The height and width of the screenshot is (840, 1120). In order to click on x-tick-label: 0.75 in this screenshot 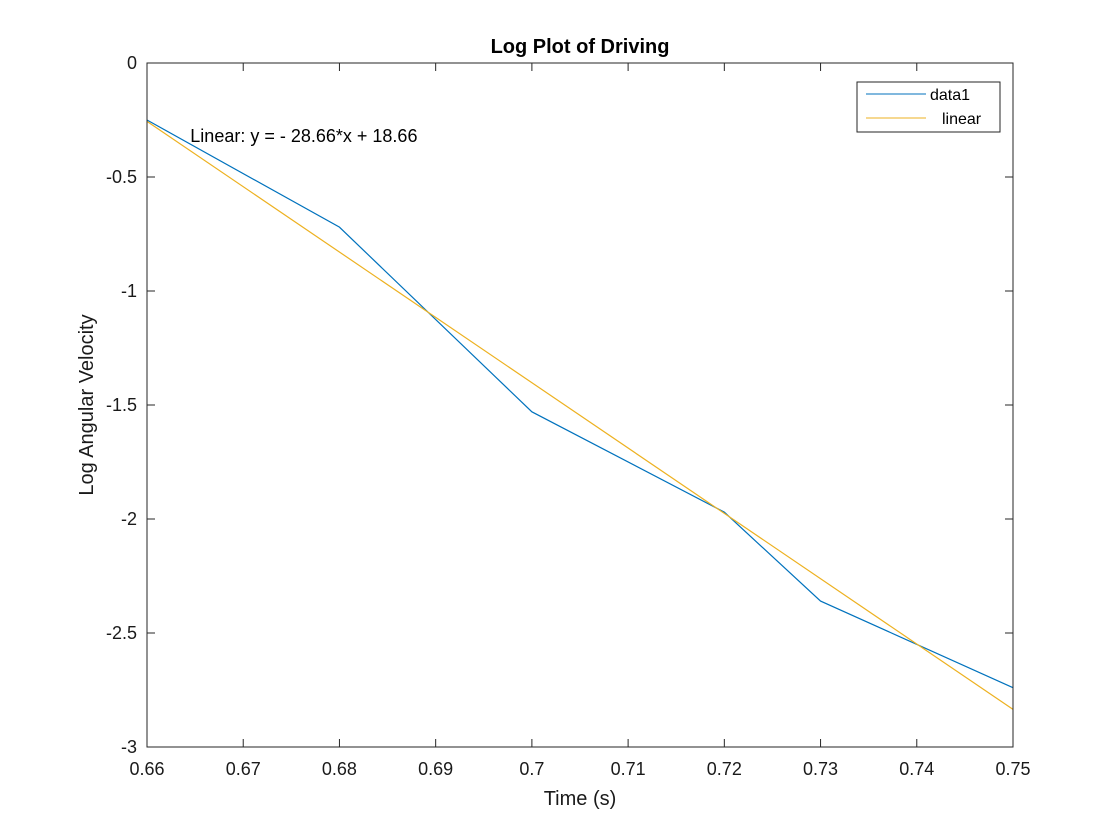, I will do `click(1012, 769)`.